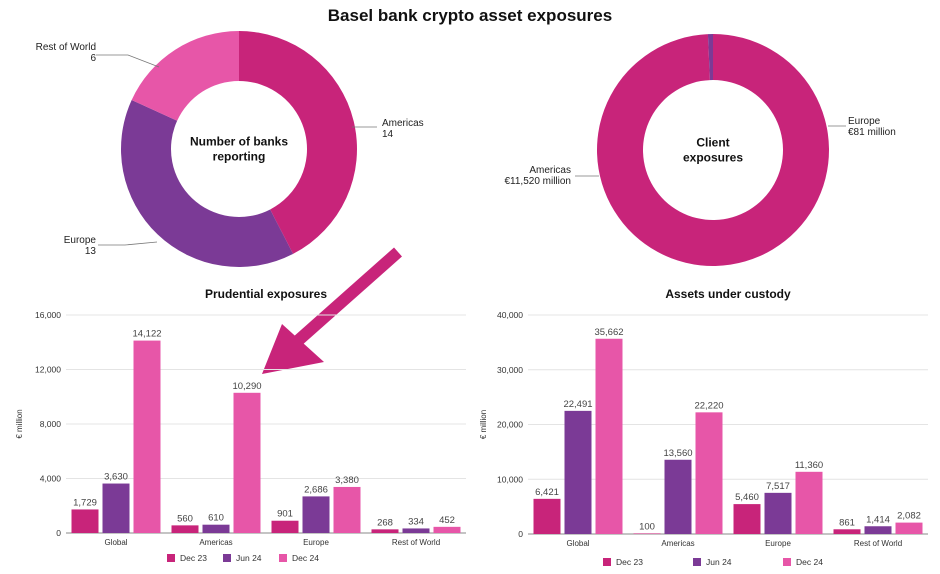 The width and height of the screenshot is (940, 574). What do you see at coordinates (185, 518) in the screenshot?
I see `data-label-americas-dec-23: 560` at bounding box center [185, 518].